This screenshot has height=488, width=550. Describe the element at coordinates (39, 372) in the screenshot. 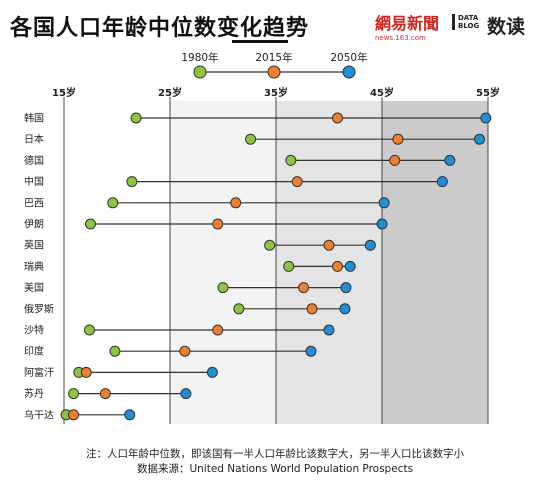

I see `country-label: 阿富汗` at that location.